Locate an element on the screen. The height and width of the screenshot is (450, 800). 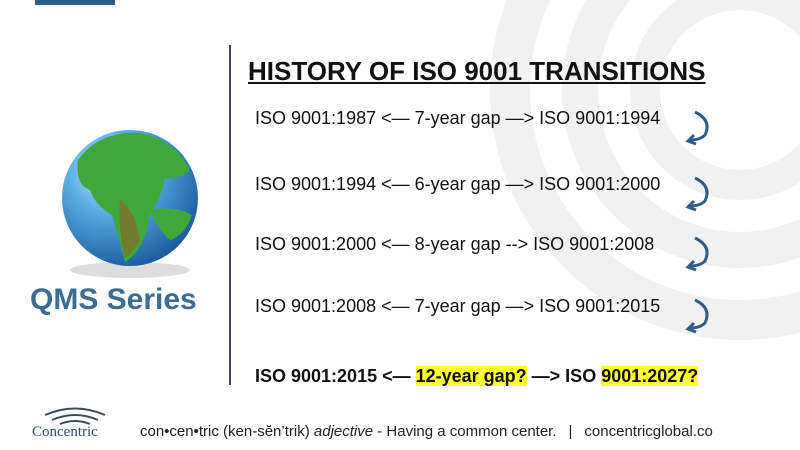
arrows is located at coordinates (697, 222).